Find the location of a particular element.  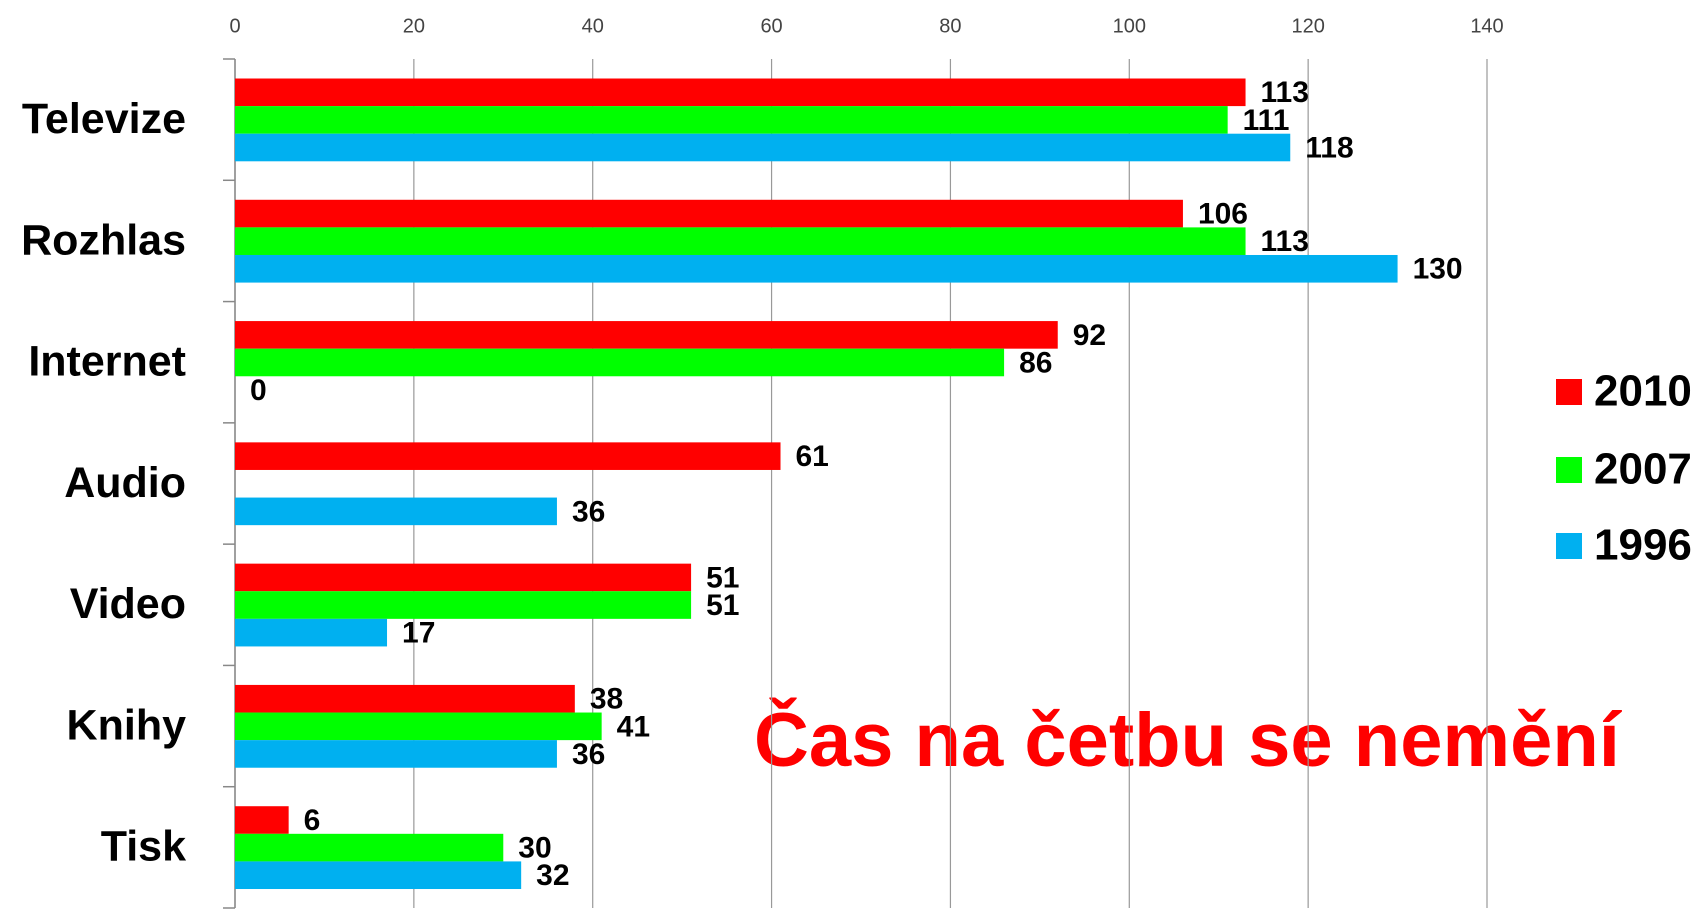

x-tick-label: 20 is located at coordinates (414, 26).